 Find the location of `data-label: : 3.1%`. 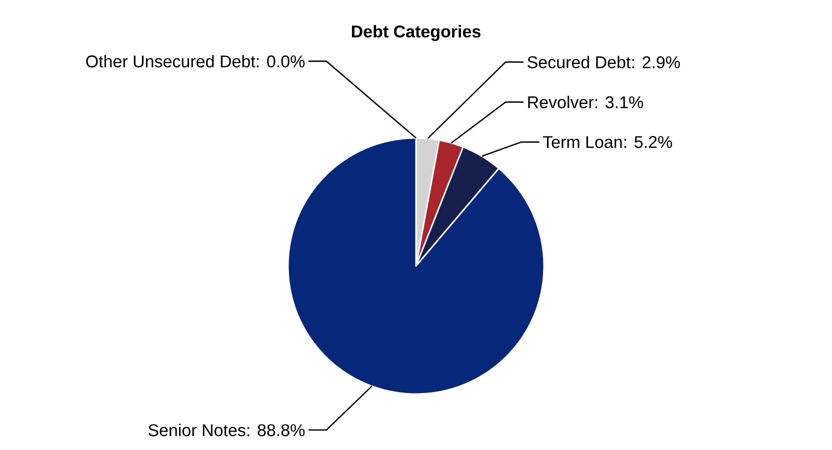

data-label: : 3.1% is located at coordinates (619, 102).